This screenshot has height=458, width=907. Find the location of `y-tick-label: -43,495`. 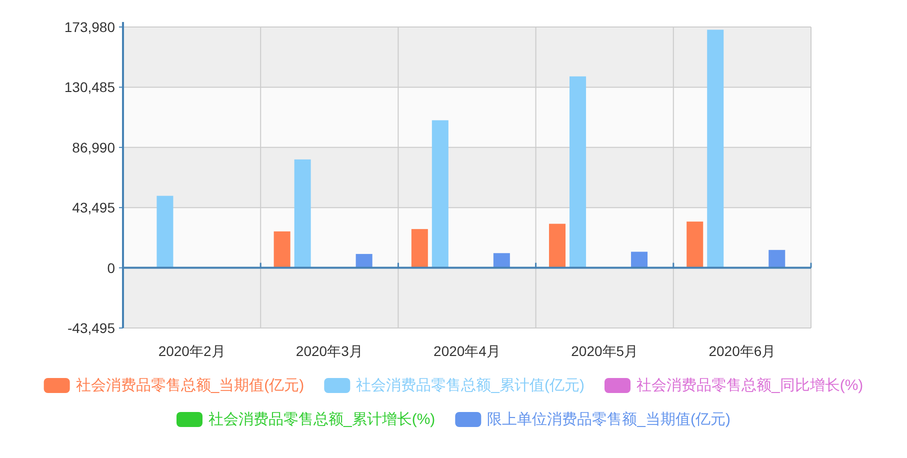

y-tick-label: -43,495 is located at coordinates (92, 328).